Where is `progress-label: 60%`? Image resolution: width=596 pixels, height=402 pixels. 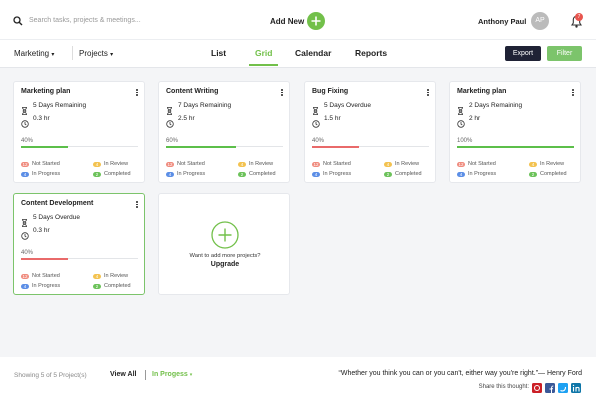 progress-label: 60% is located at coordinates (172, 141).